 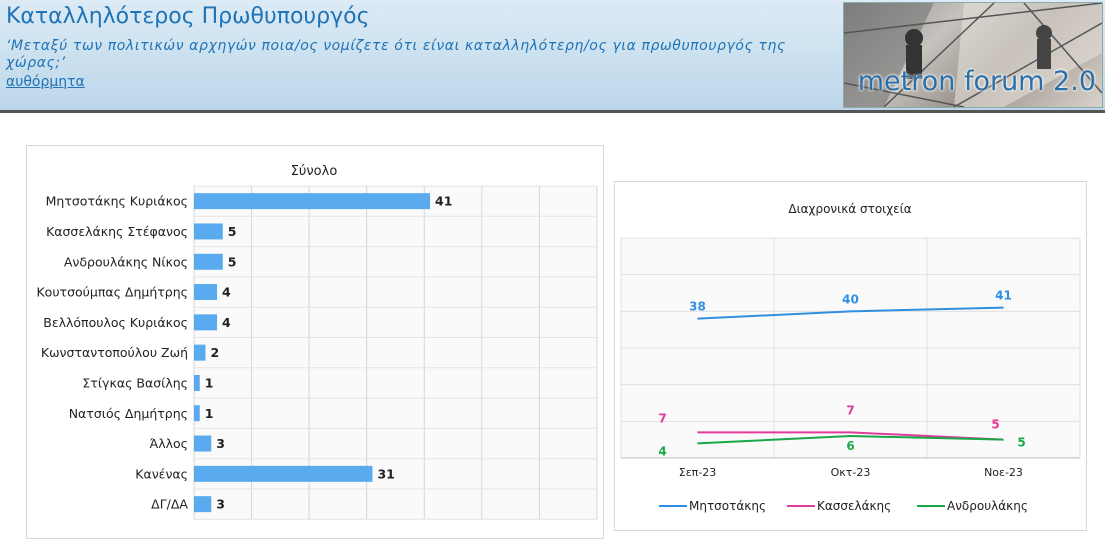 I want to click on category-label: Ανδρουλάκης Νίκος, so click(x=126, y=261).